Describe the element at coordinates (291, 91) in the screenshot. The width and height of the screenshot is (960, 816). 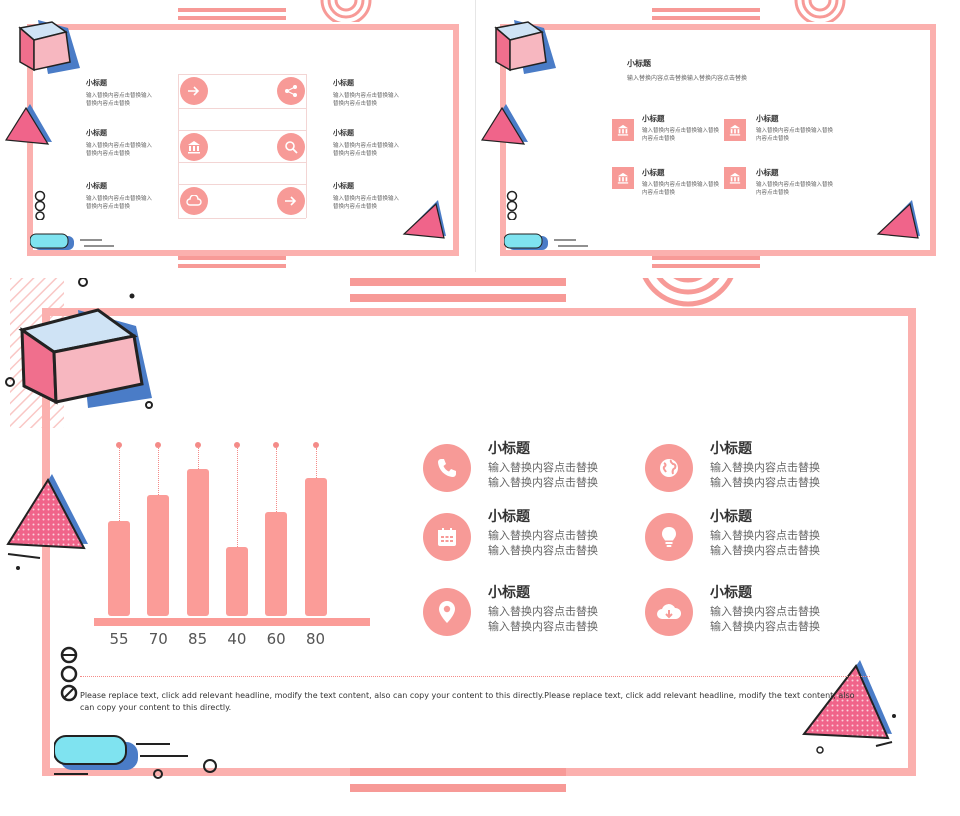
I see `share-icon` at that location.